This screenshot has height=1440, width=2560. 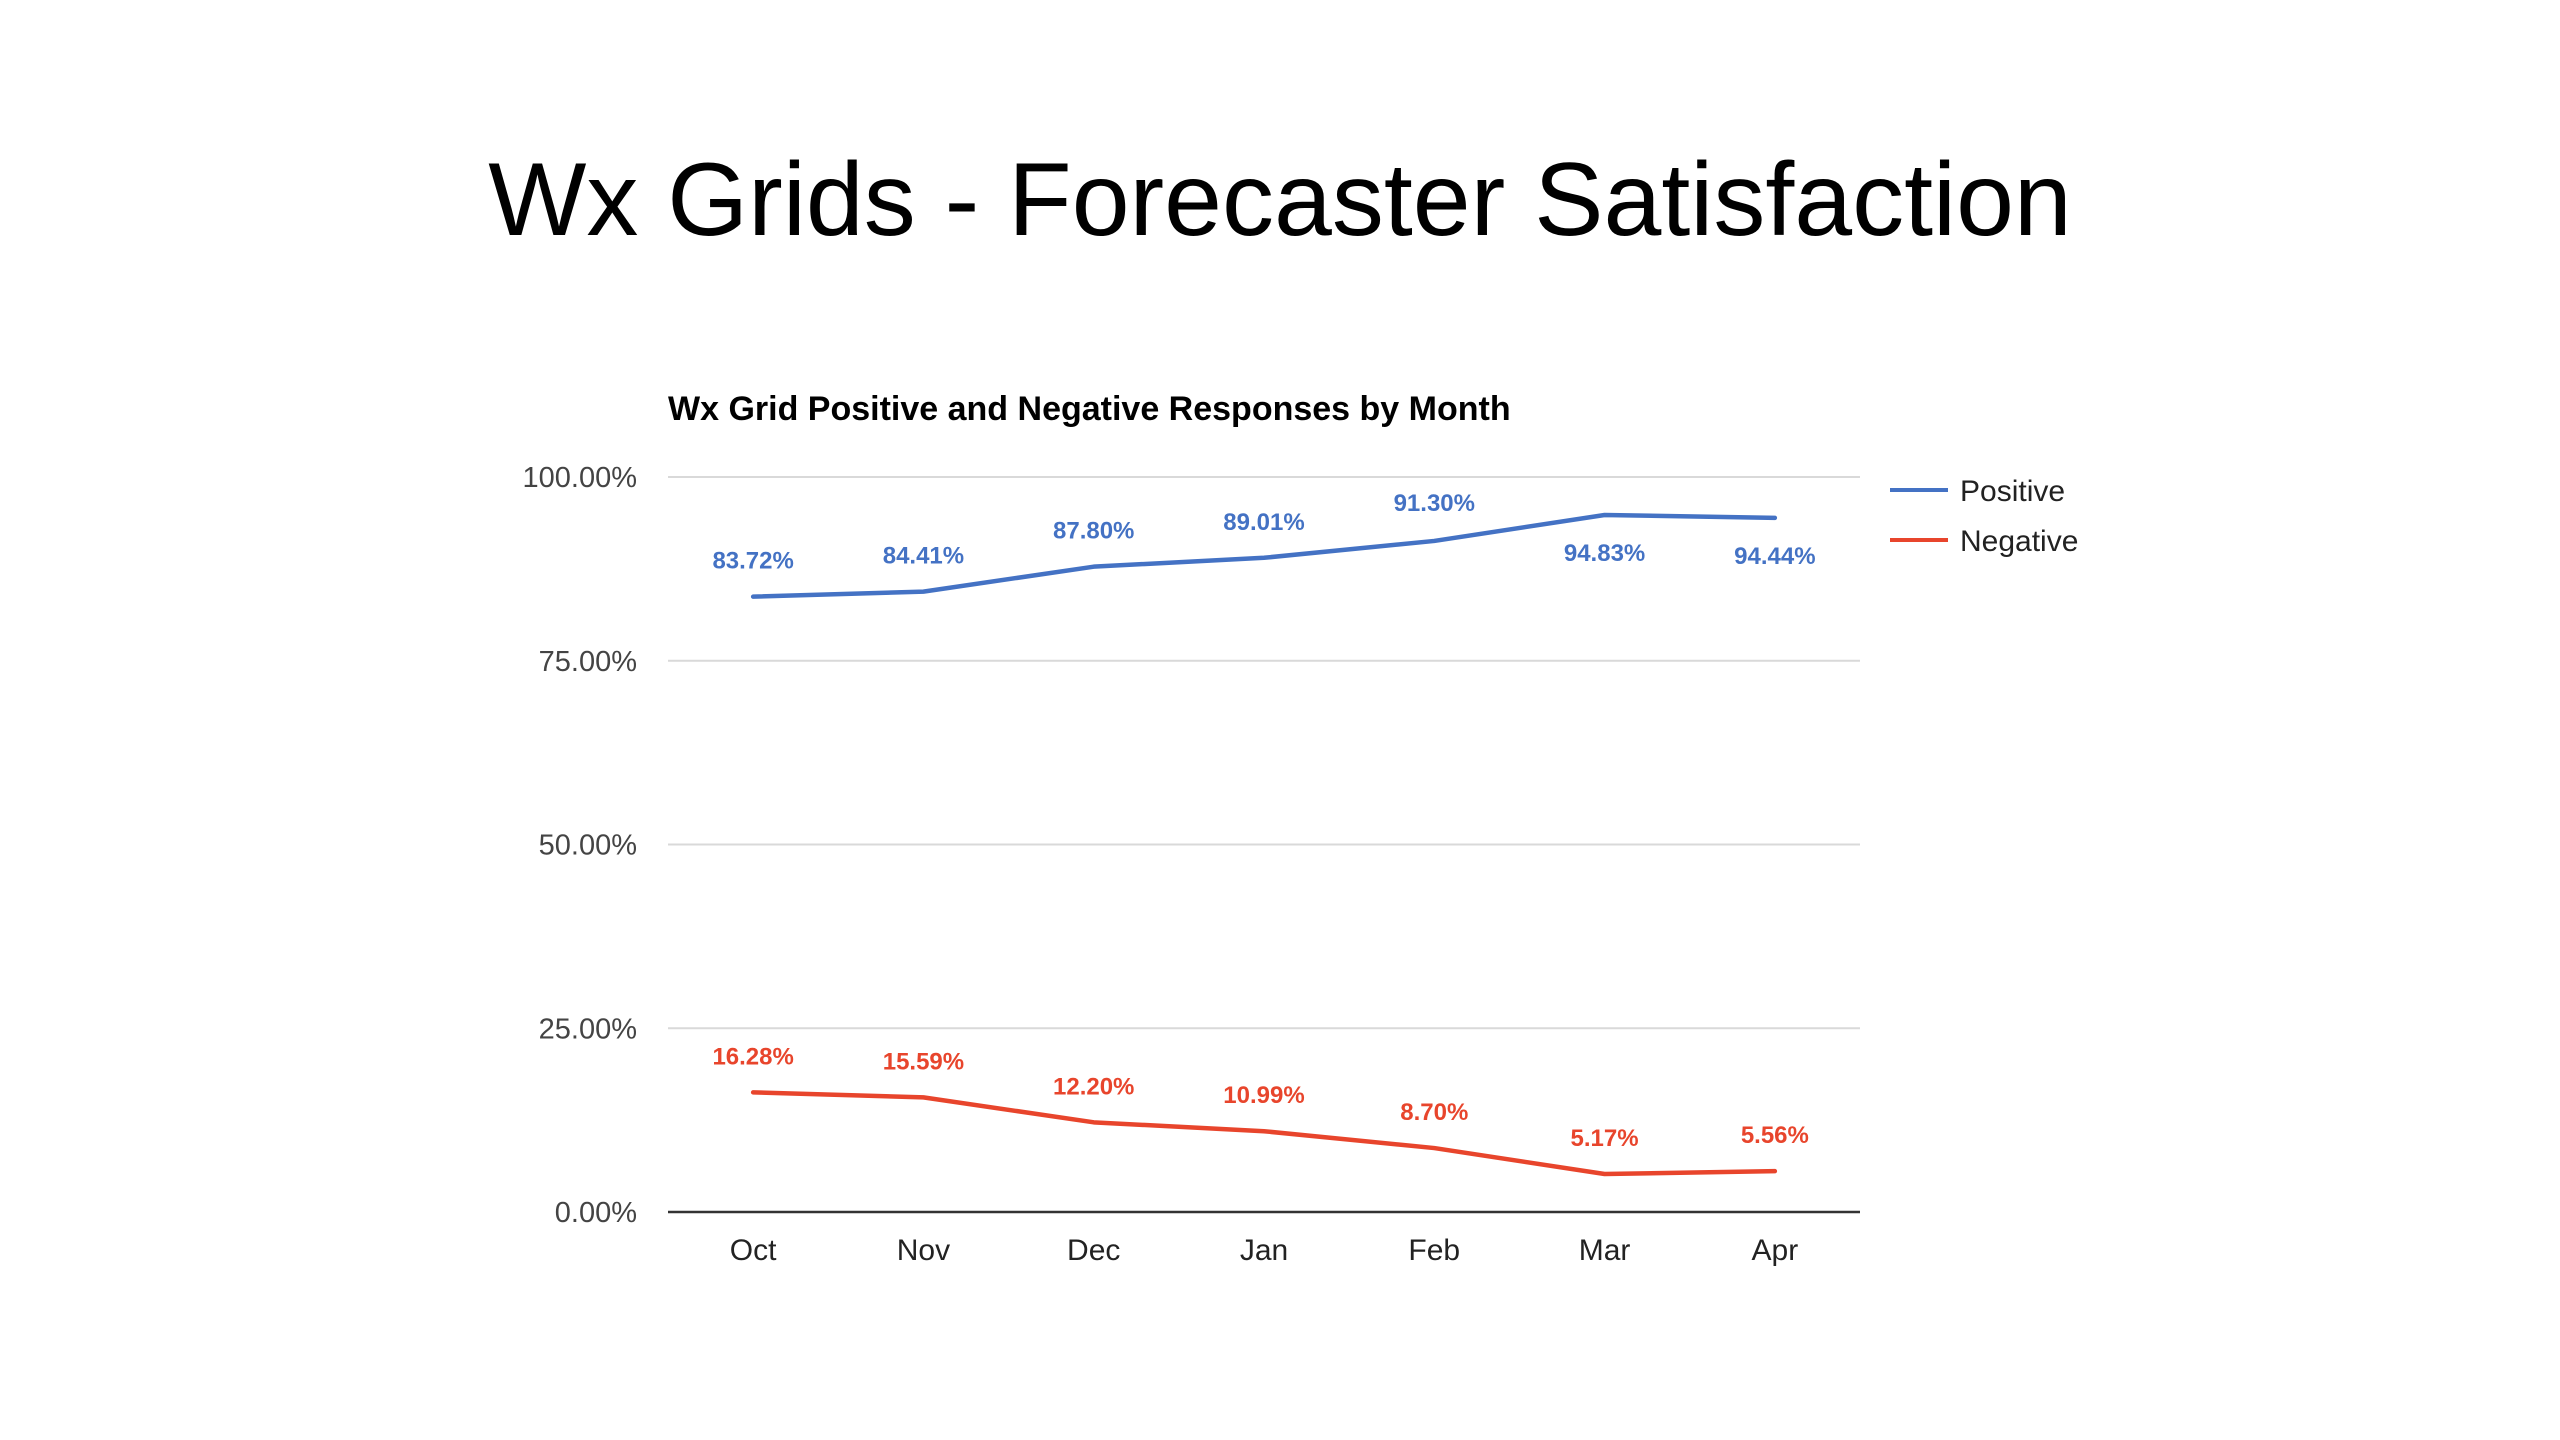 What do you see at coordinates (752, 1056) in the screenshot?
I see `data-label-negative: 16.28%` at bounding box center [752, 1056].